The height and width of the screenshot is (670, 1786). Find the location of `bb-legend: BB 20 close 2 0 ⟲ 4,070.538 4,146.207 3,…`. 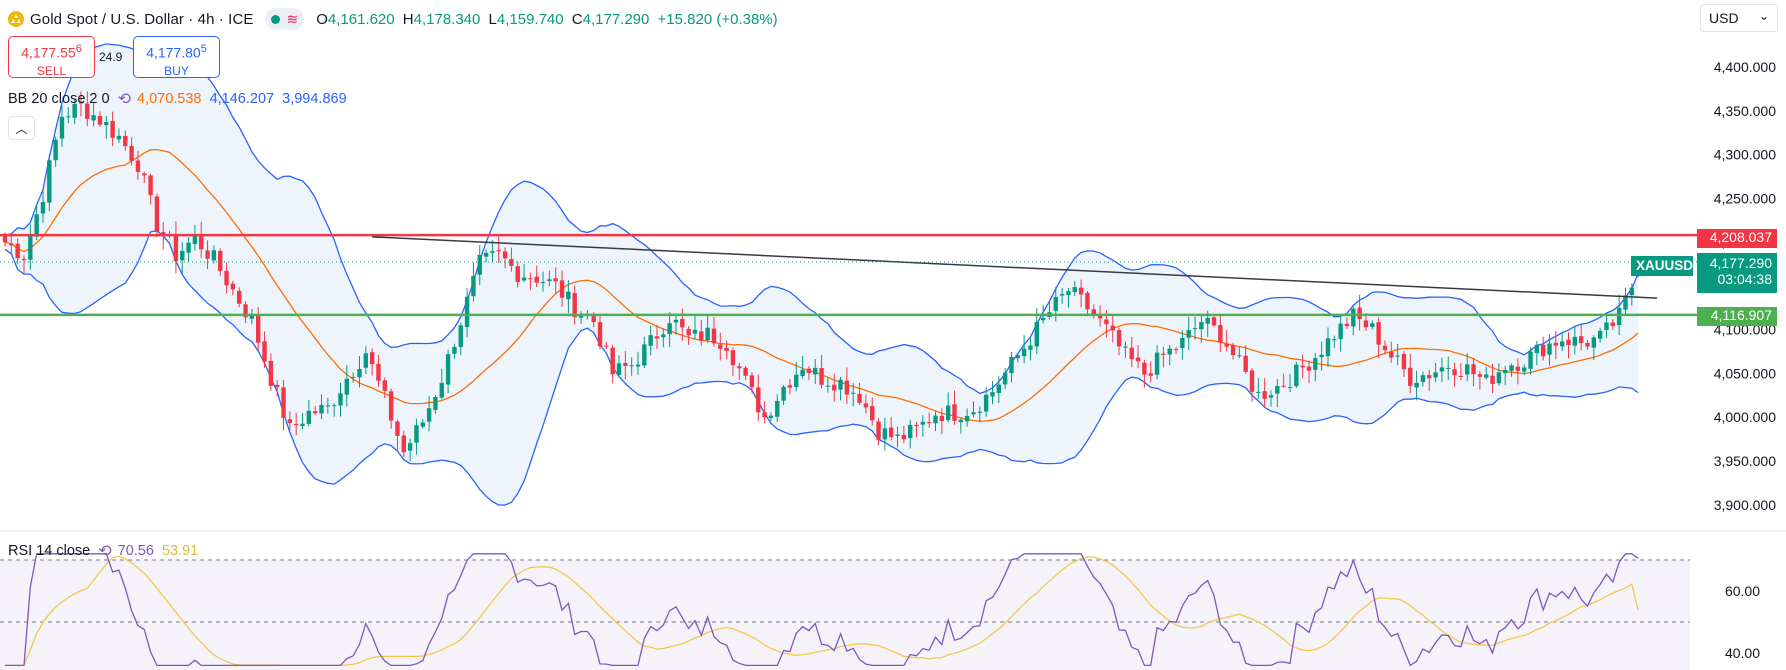

bb-legend: BB 20 close 2 0 ⟲ 4,070.538 4,146.207 3,… is located at coordinates (177, 99).